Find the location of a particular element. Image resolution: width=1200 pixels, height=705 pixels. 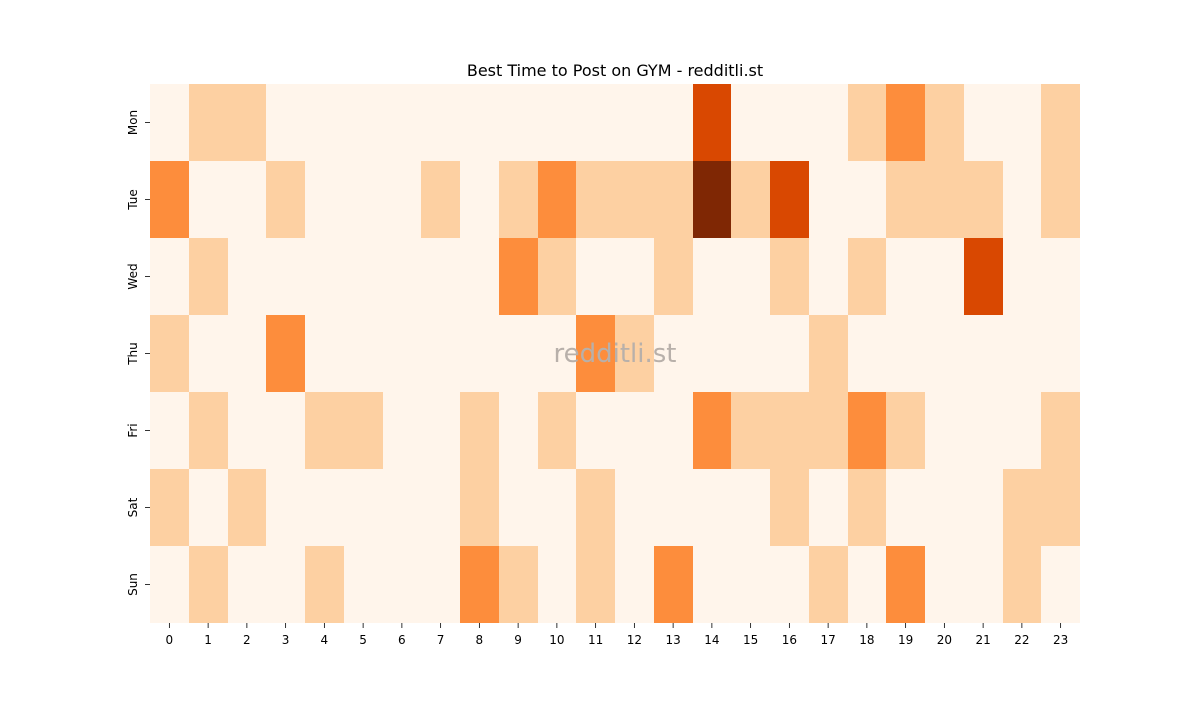

y-axis-ticks: Mon Tue Wed Thu Fri Sat Sun is located at coordinates (138, 353).